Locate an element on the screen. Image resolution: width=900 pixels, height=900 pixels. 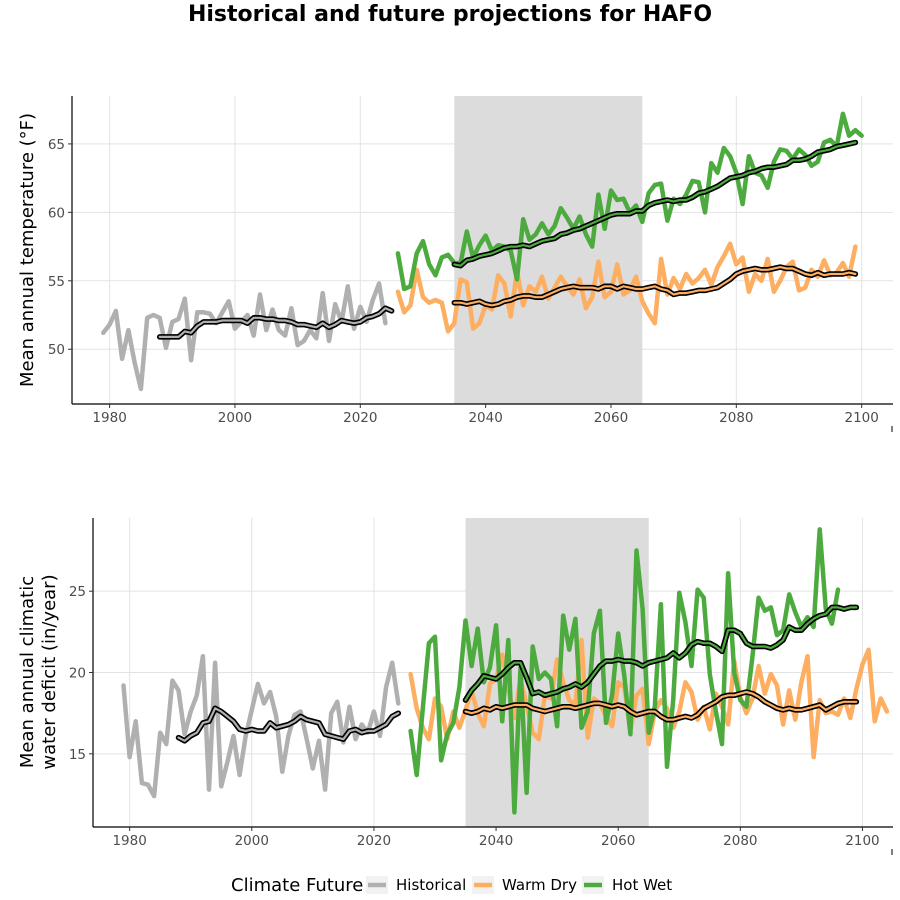
y-tick-label: 20 is located at coordinates (77, 674).